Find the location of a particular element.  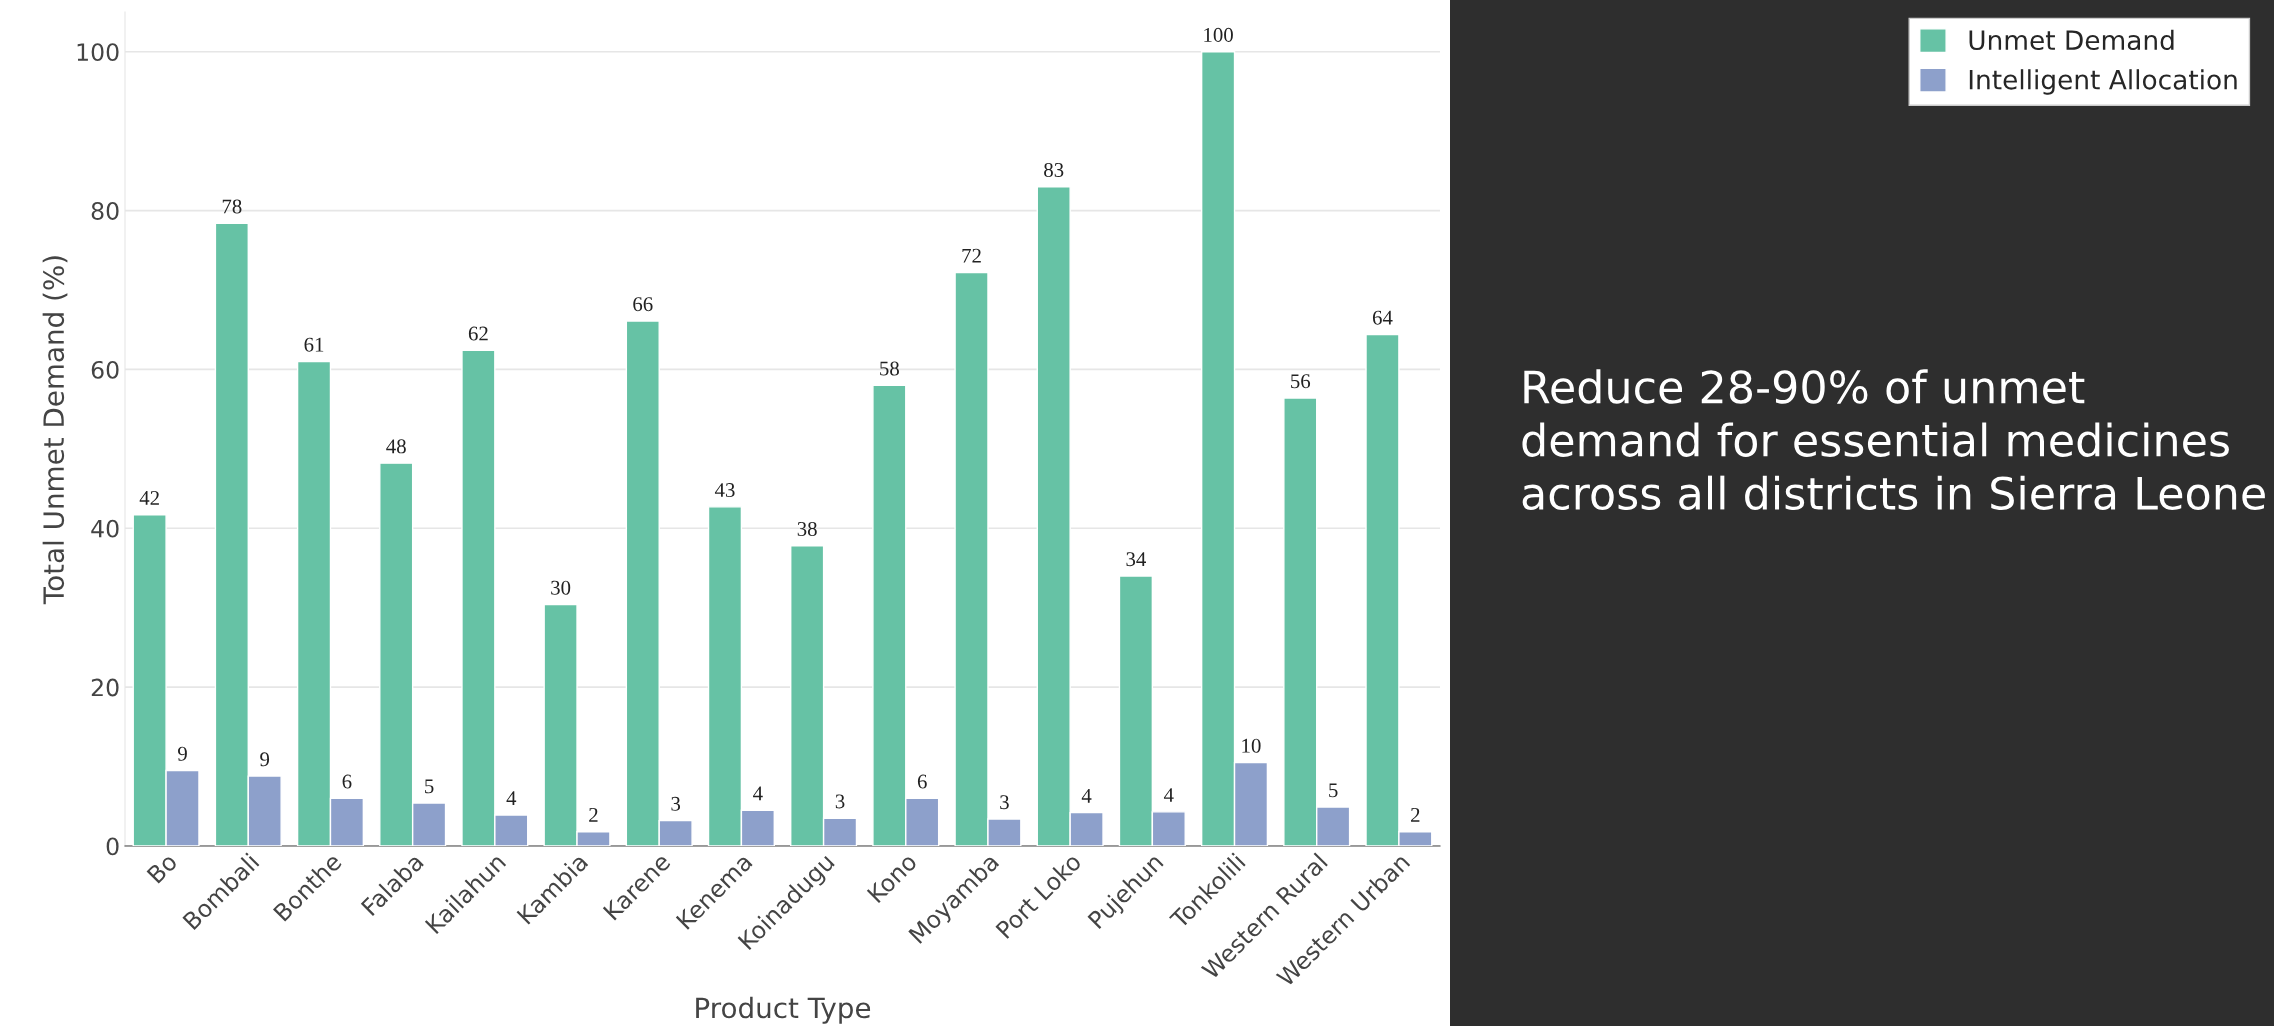

data-label: 62 is located at coordinates (478, 333).